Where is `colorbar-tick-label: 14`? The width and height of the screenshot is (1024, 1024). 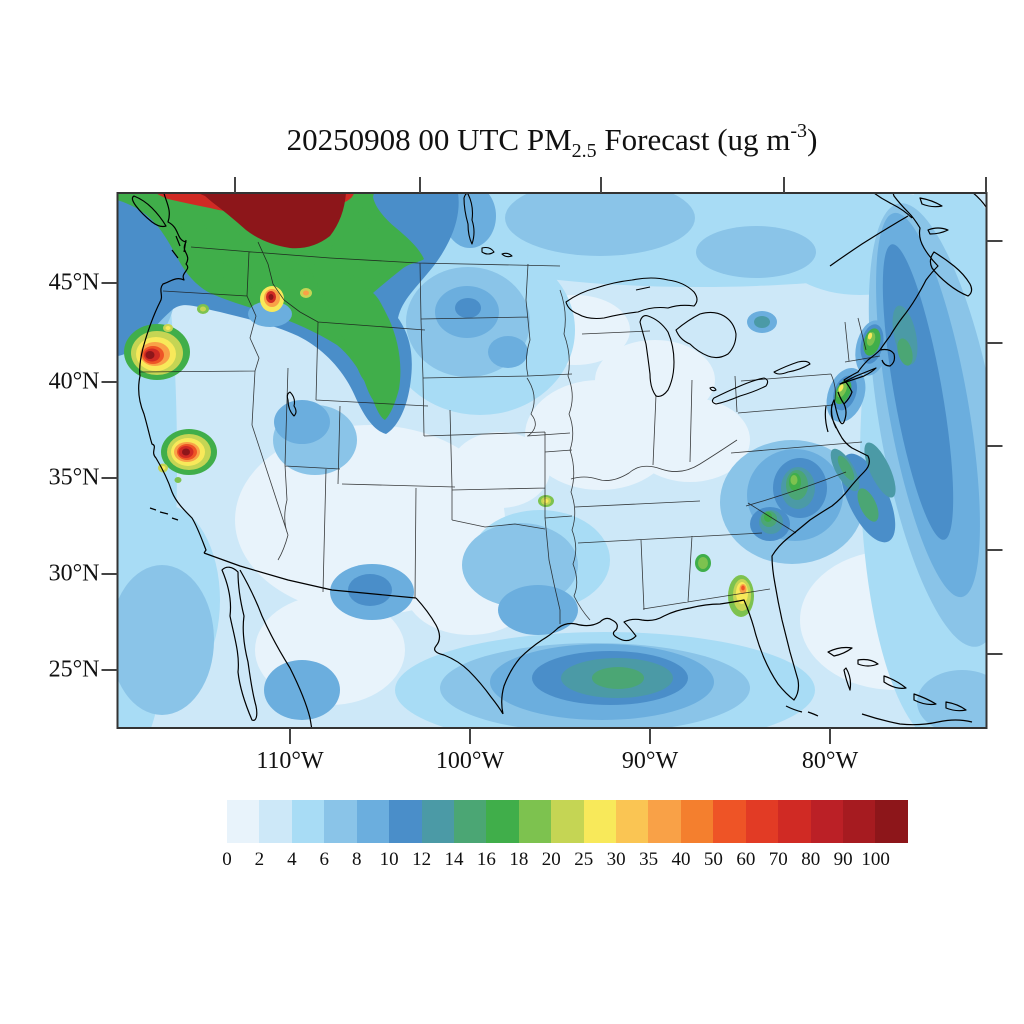 colorbar-tick-label: 14 is located at coordinates (454, 859).